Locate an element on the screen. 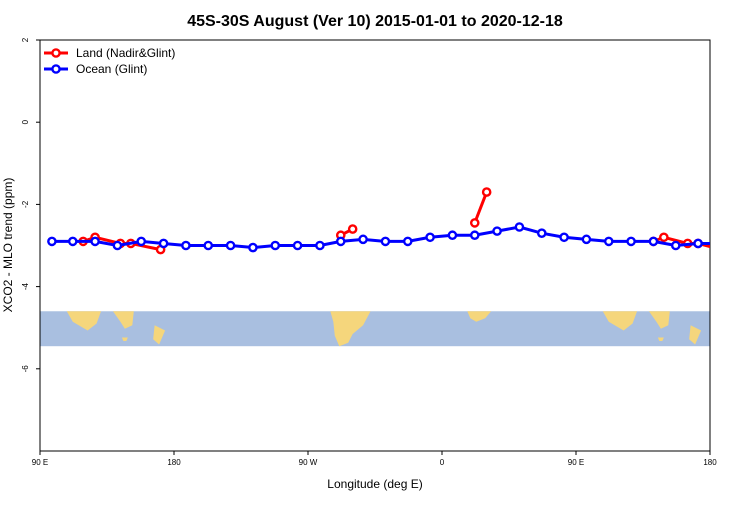  series-ocean is located at coordinates (385, 237).